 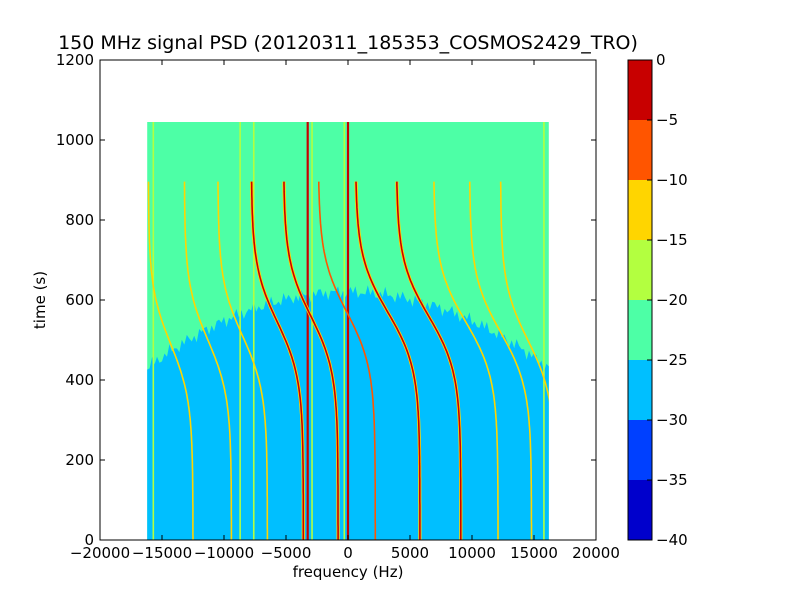 I want to click on colorbar-tick-label: −40, so click(x=672, y=540).